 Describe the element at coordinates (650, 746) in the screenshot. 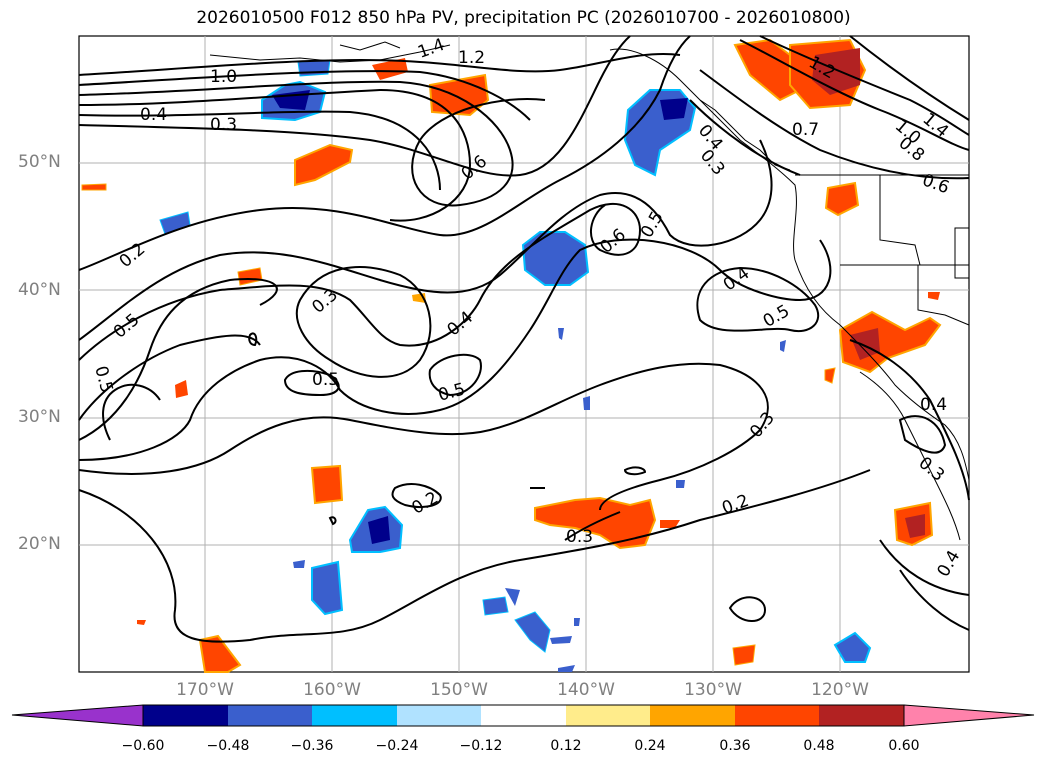

I see `colorbar-tick-label: 0.24` at that location.